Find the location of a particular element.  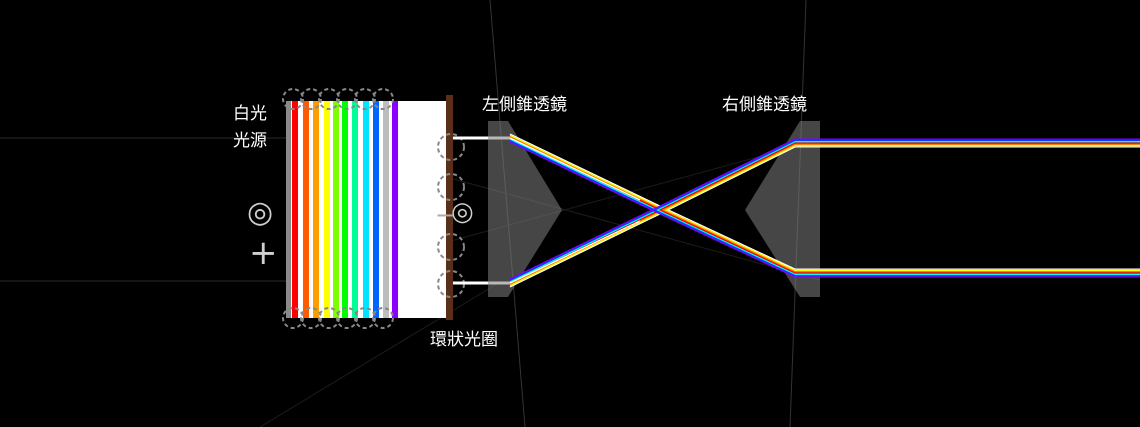

source-stripe-handles is located at coordinates (338, 208).